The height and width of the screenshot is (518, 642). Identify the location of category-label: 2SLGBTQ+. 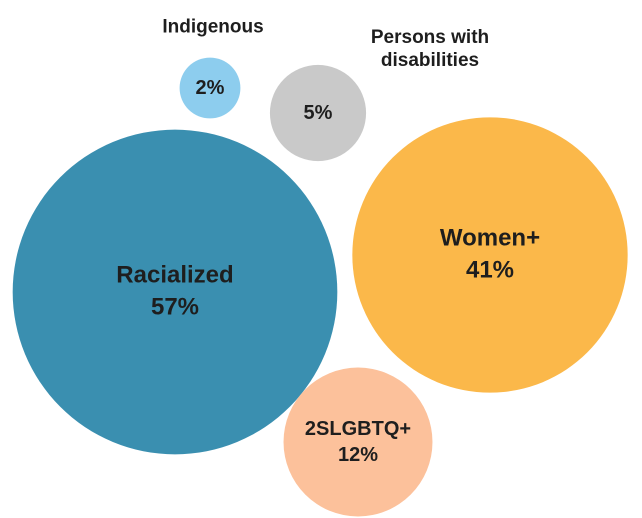
(358, 429).